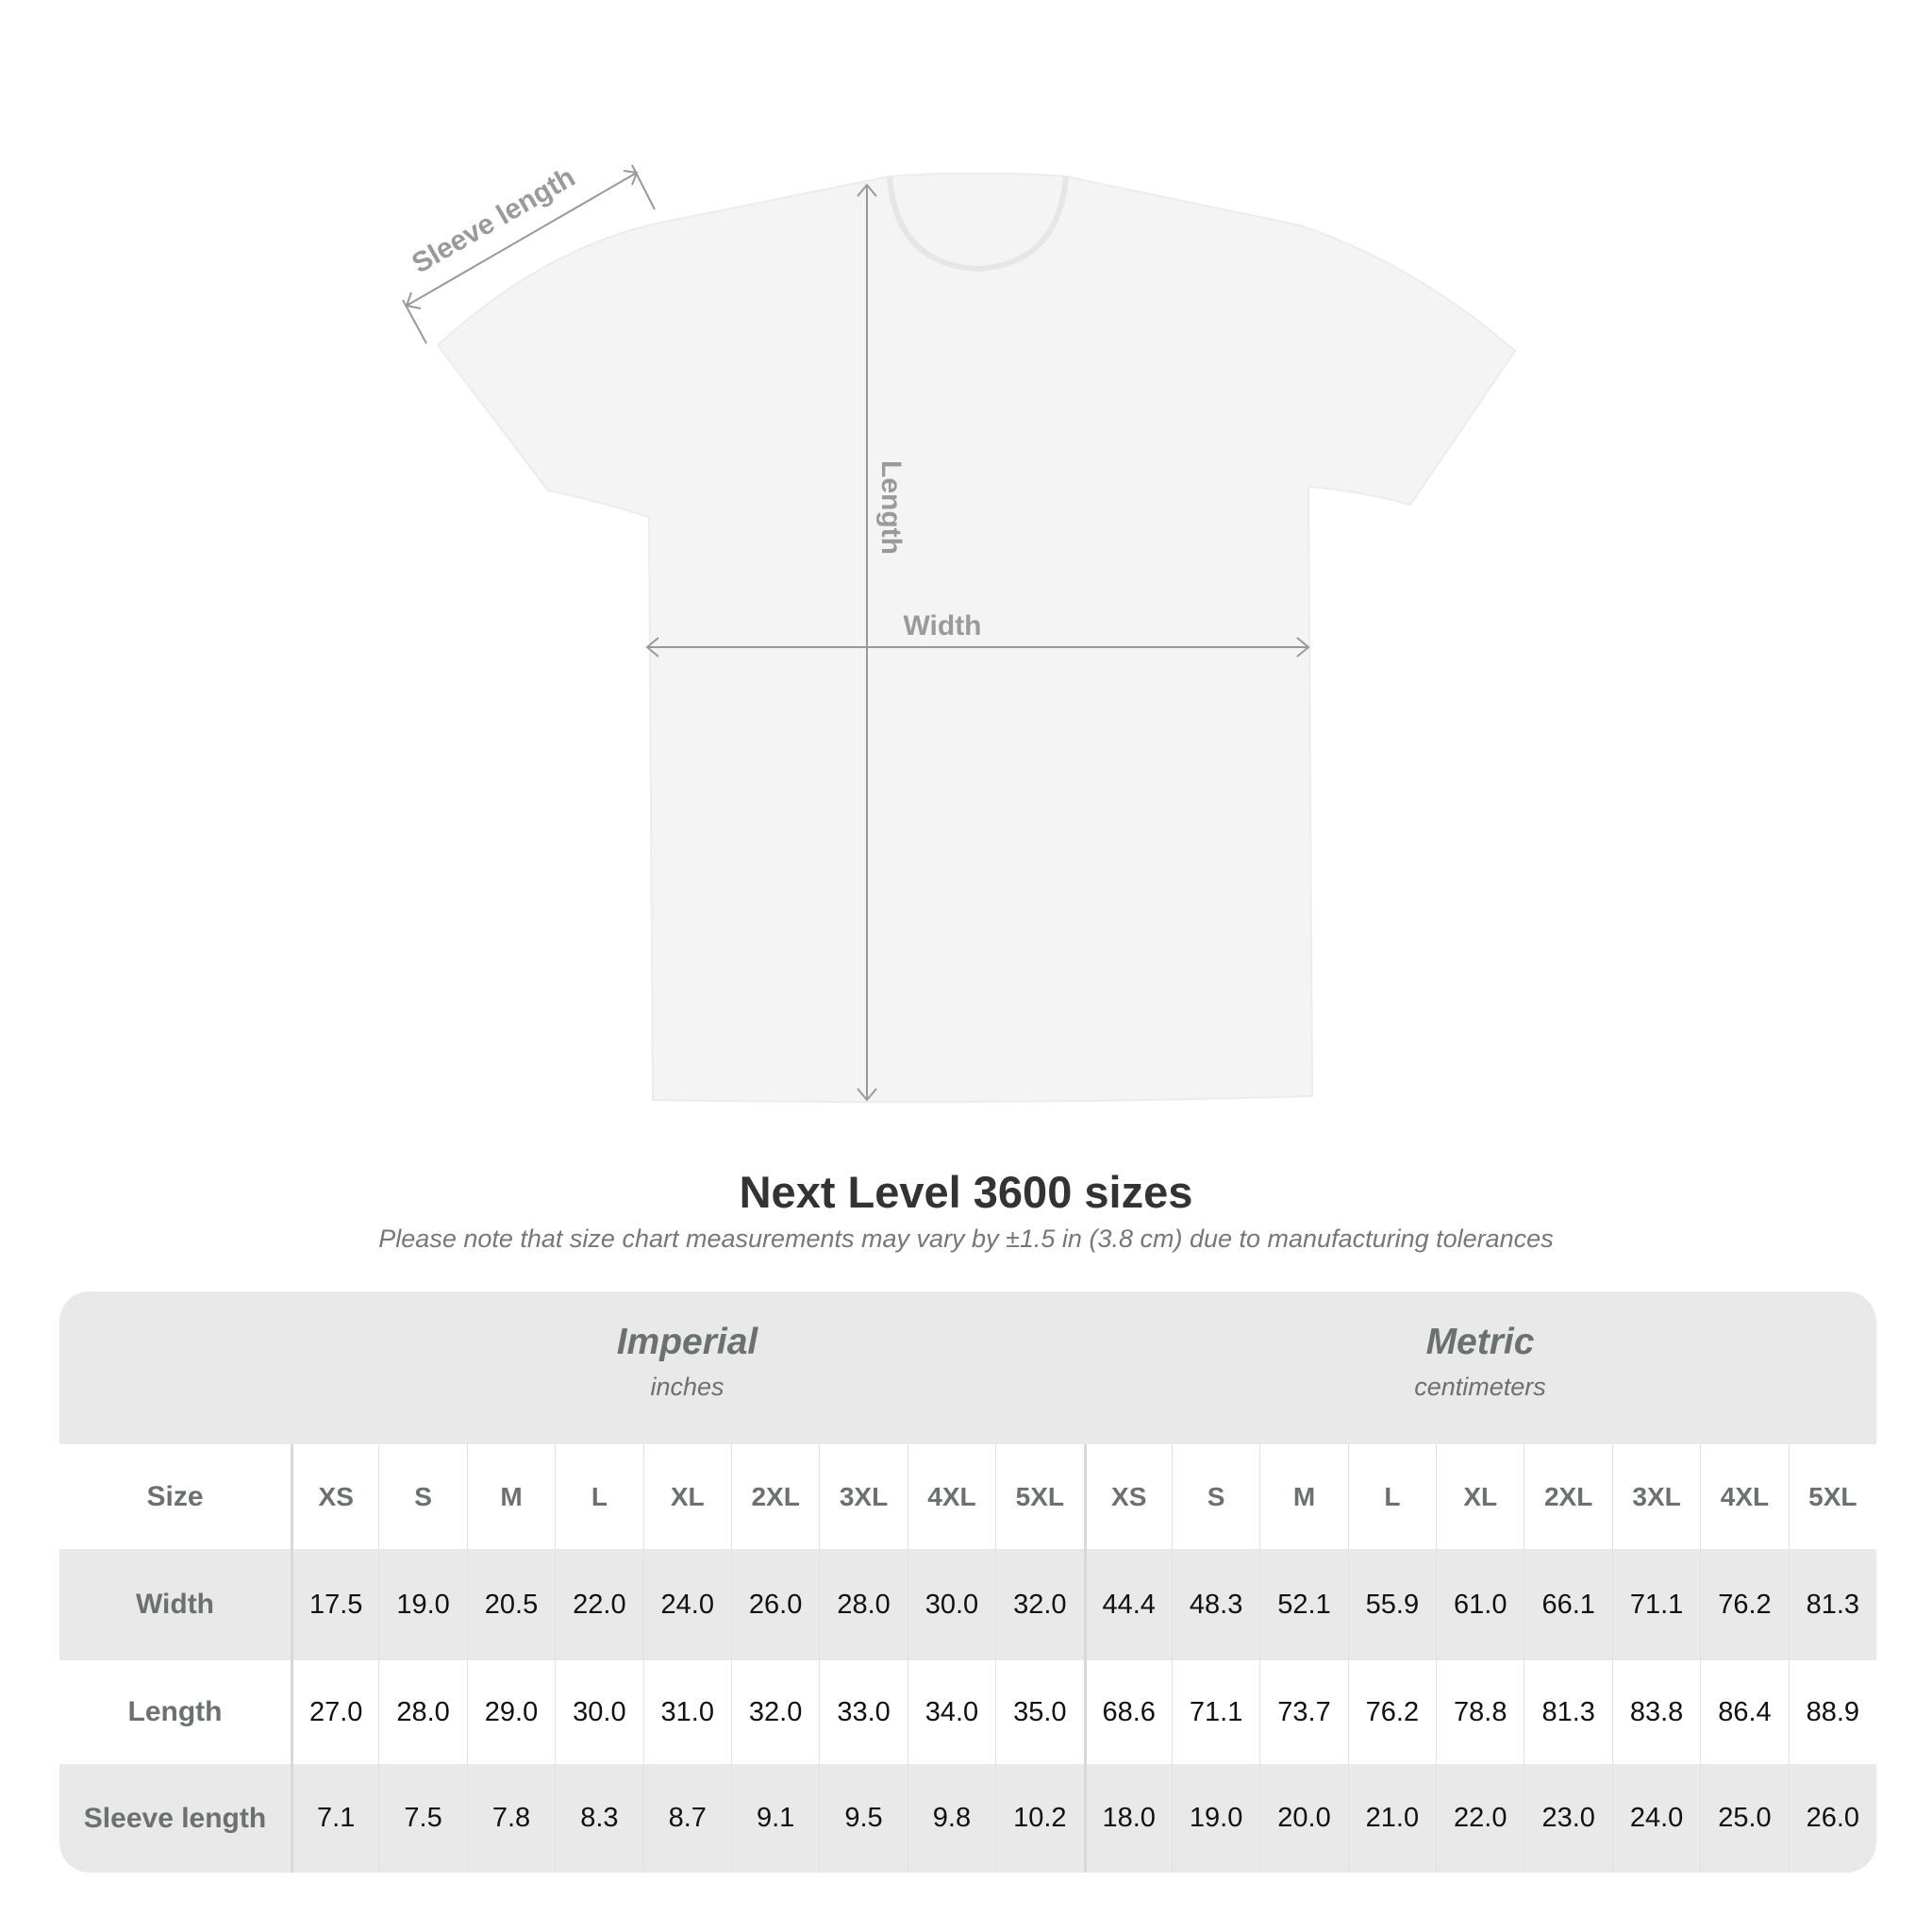  I want to click on value-cell: 7.5, so click(422, 1819).